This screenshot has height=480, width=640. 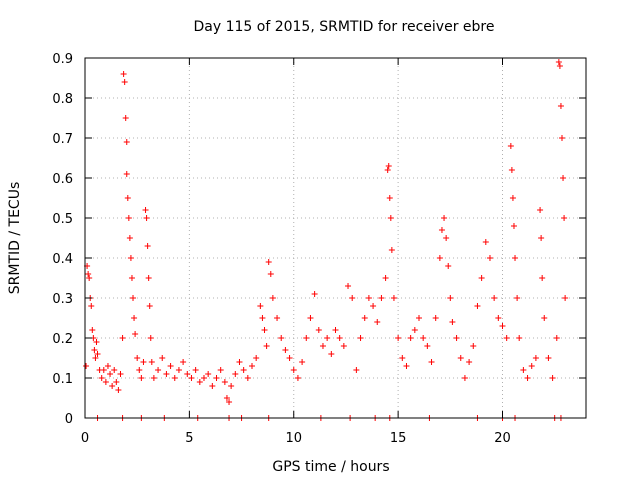 I want to click on y-tick-label: 0.5, so click(x=62, y=219).